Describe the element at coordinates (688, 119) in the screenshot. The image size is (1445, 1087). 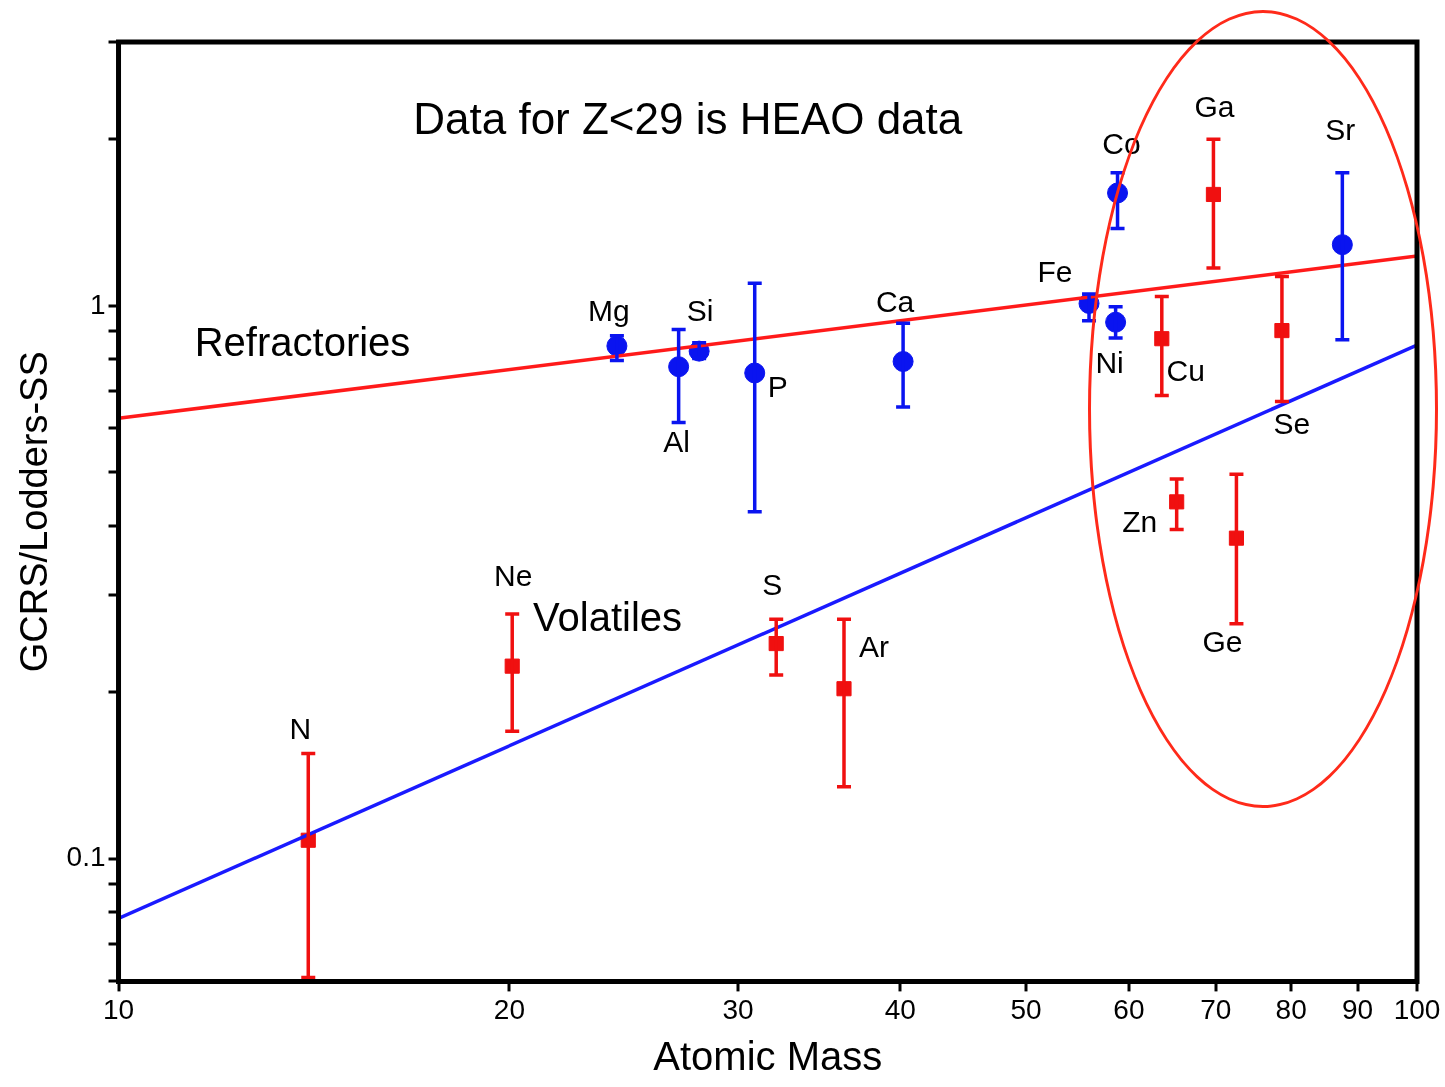
I see `annotation: Data for Z<29 is HEAO data` at that location.